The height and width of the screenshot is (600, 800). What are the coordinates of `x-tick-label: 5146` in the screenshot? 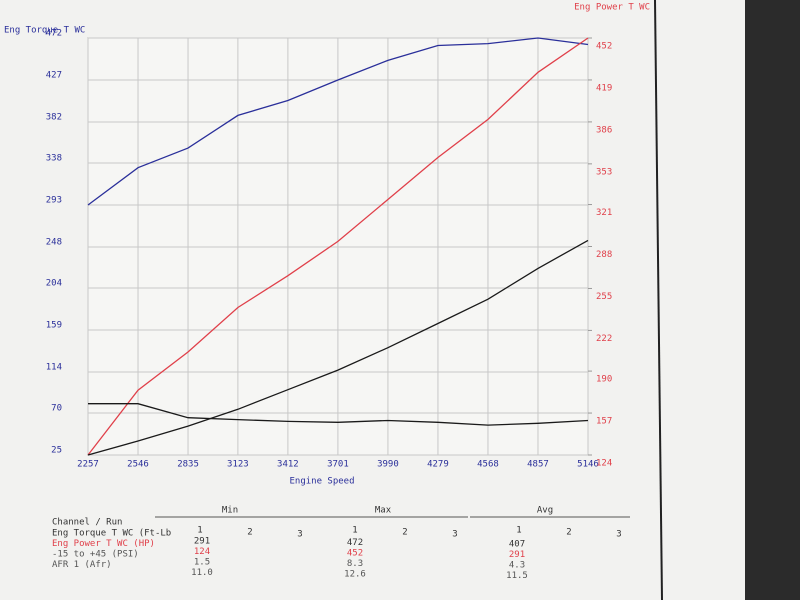 It's located at (588, 465).